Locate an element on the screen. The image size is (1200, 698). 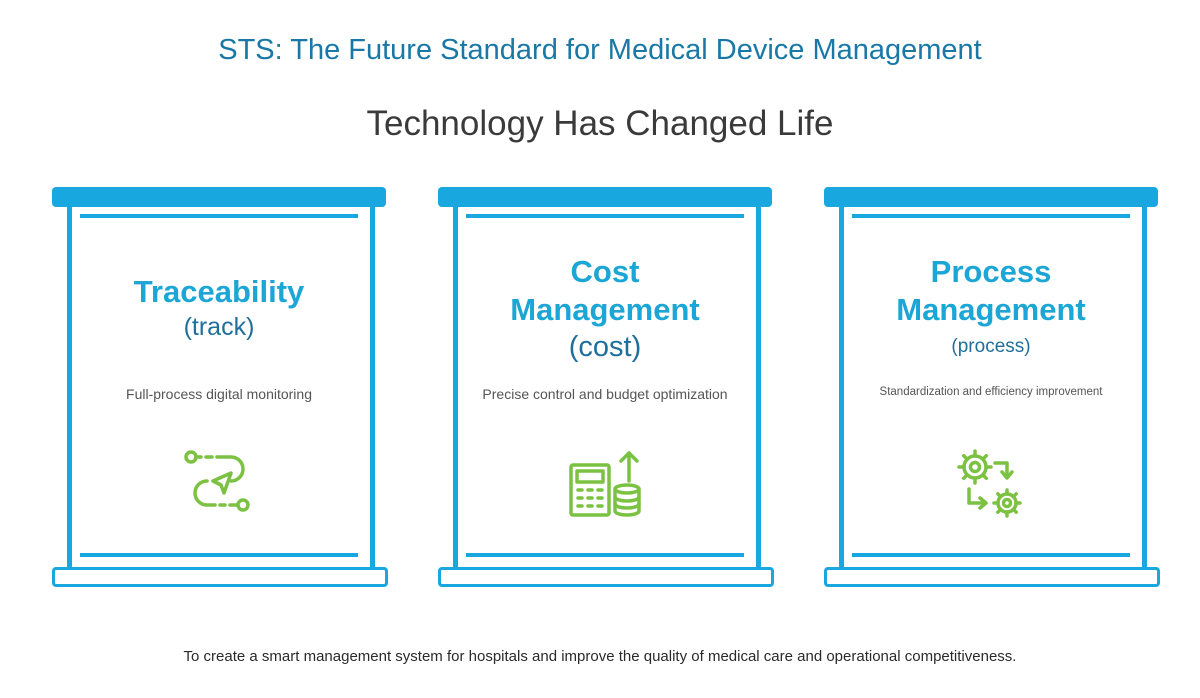
card-description: Precise control and budget optimization is located at coordinates (605, 394).